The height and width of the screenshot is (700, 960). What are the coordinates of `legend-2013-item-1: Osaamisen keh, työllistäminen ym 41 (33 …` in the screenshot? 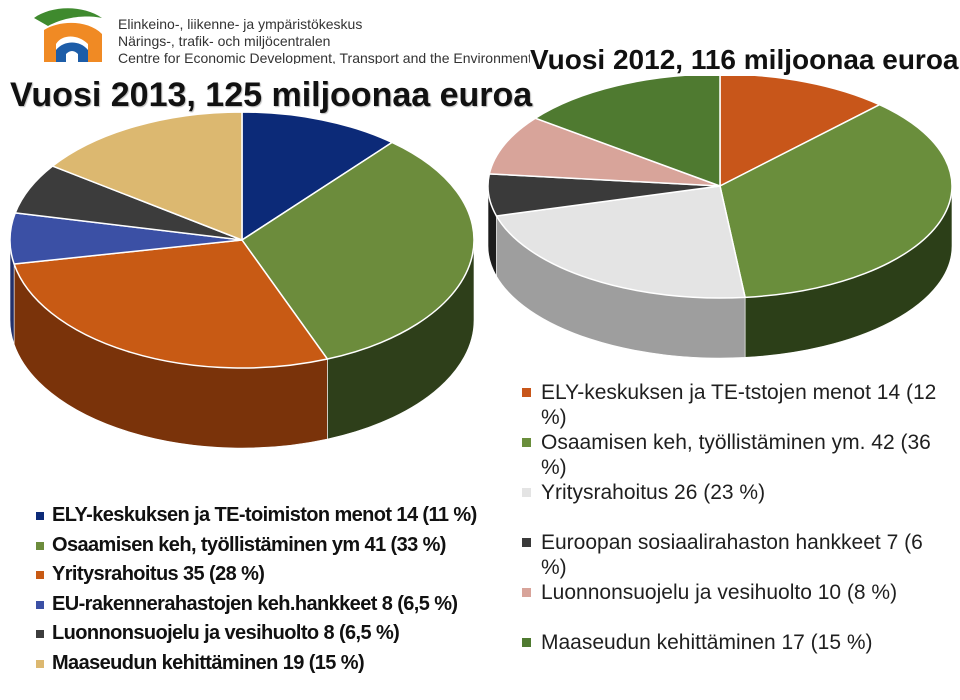 It's located at (266, 549).